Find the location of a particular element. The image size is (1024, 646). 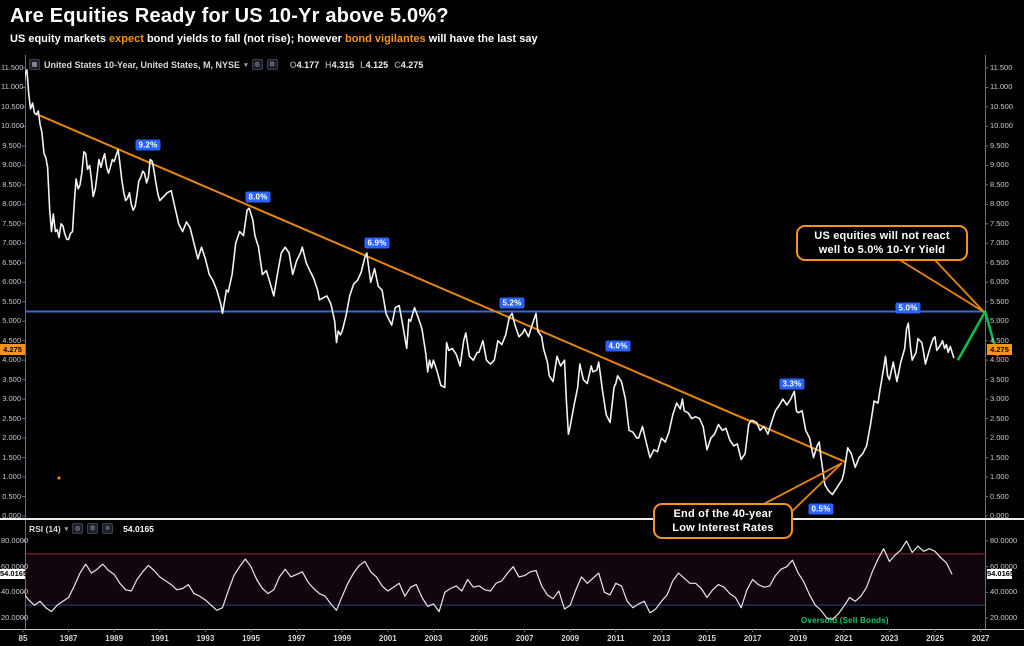

projection-line is located at coordinates (977, 335).